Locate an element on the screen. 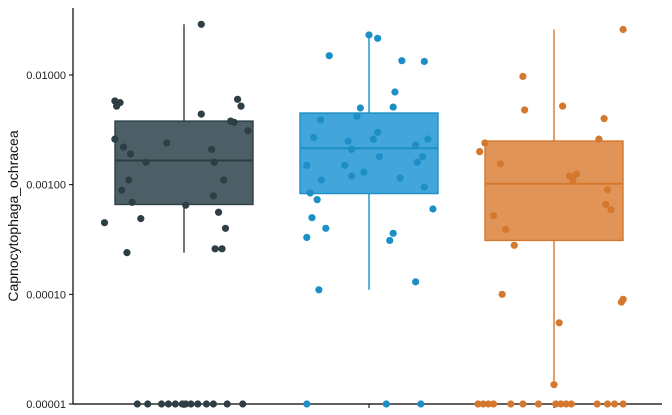 The image size is (672, 415). box is located at coordinates (184, 163).